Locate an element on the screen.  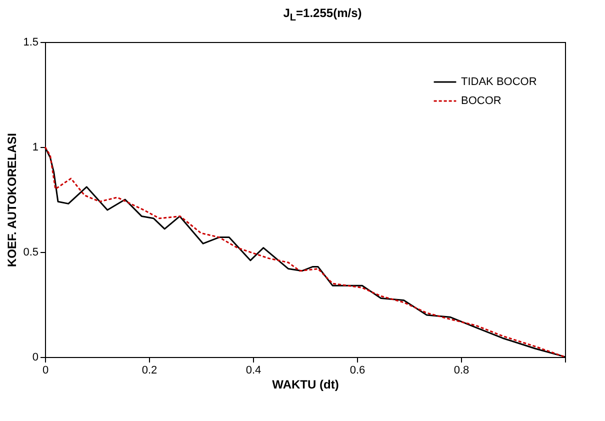
x-axis-title: WAKTU (dt) is located at coordinates (305, 385).